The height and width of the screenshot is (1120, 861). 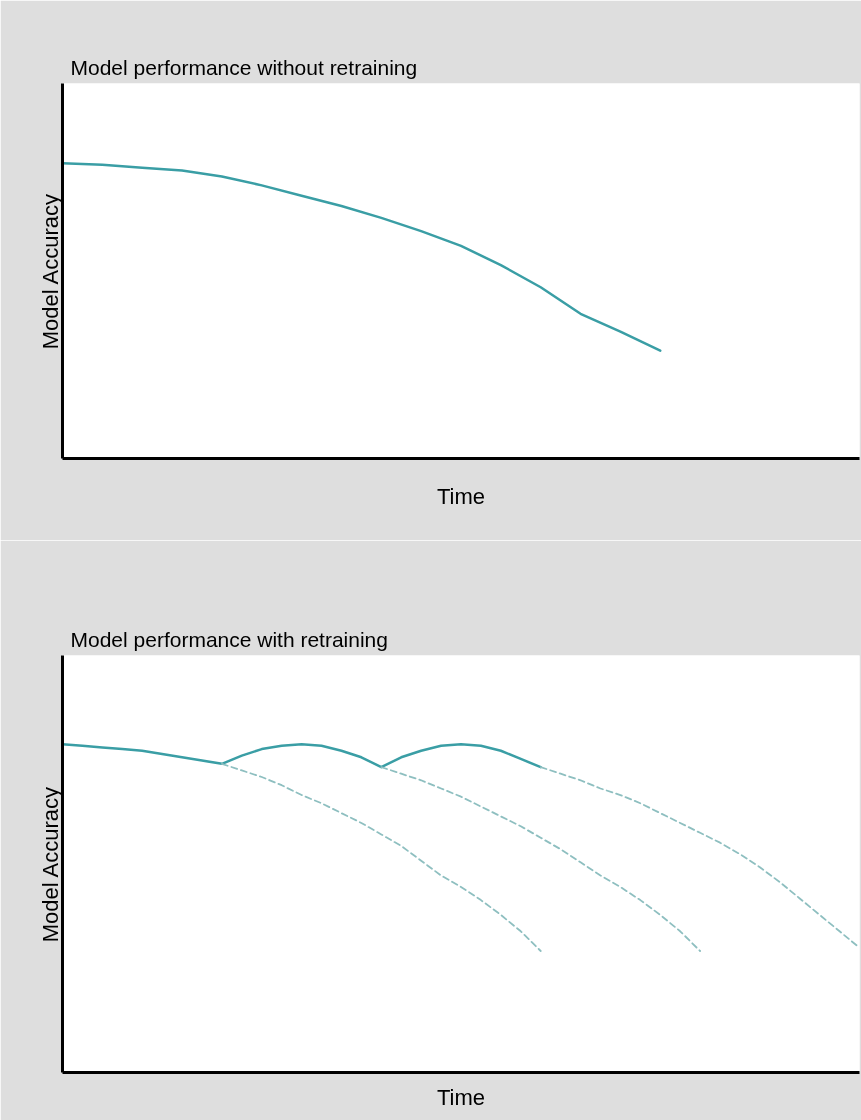 I want to click on chart-title: Model performance without retraining, so click(x=244, y=67).